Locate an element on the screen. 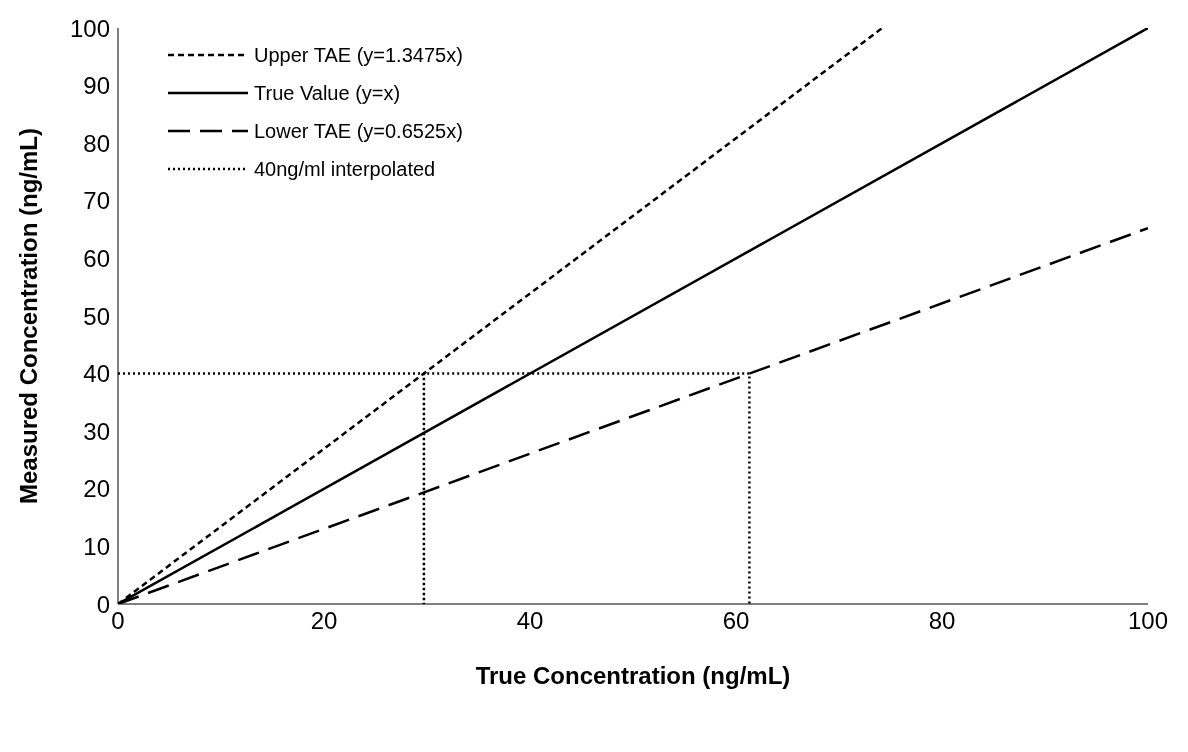 This screenshot has height=752, width=1188. x-tick-label: 20 is located at coordinates (324, 621).